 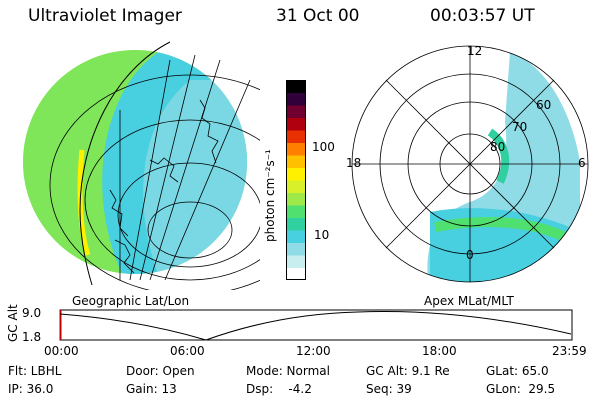 I want to click on info-seq: Seq: 39, so click(x=389, y=389).